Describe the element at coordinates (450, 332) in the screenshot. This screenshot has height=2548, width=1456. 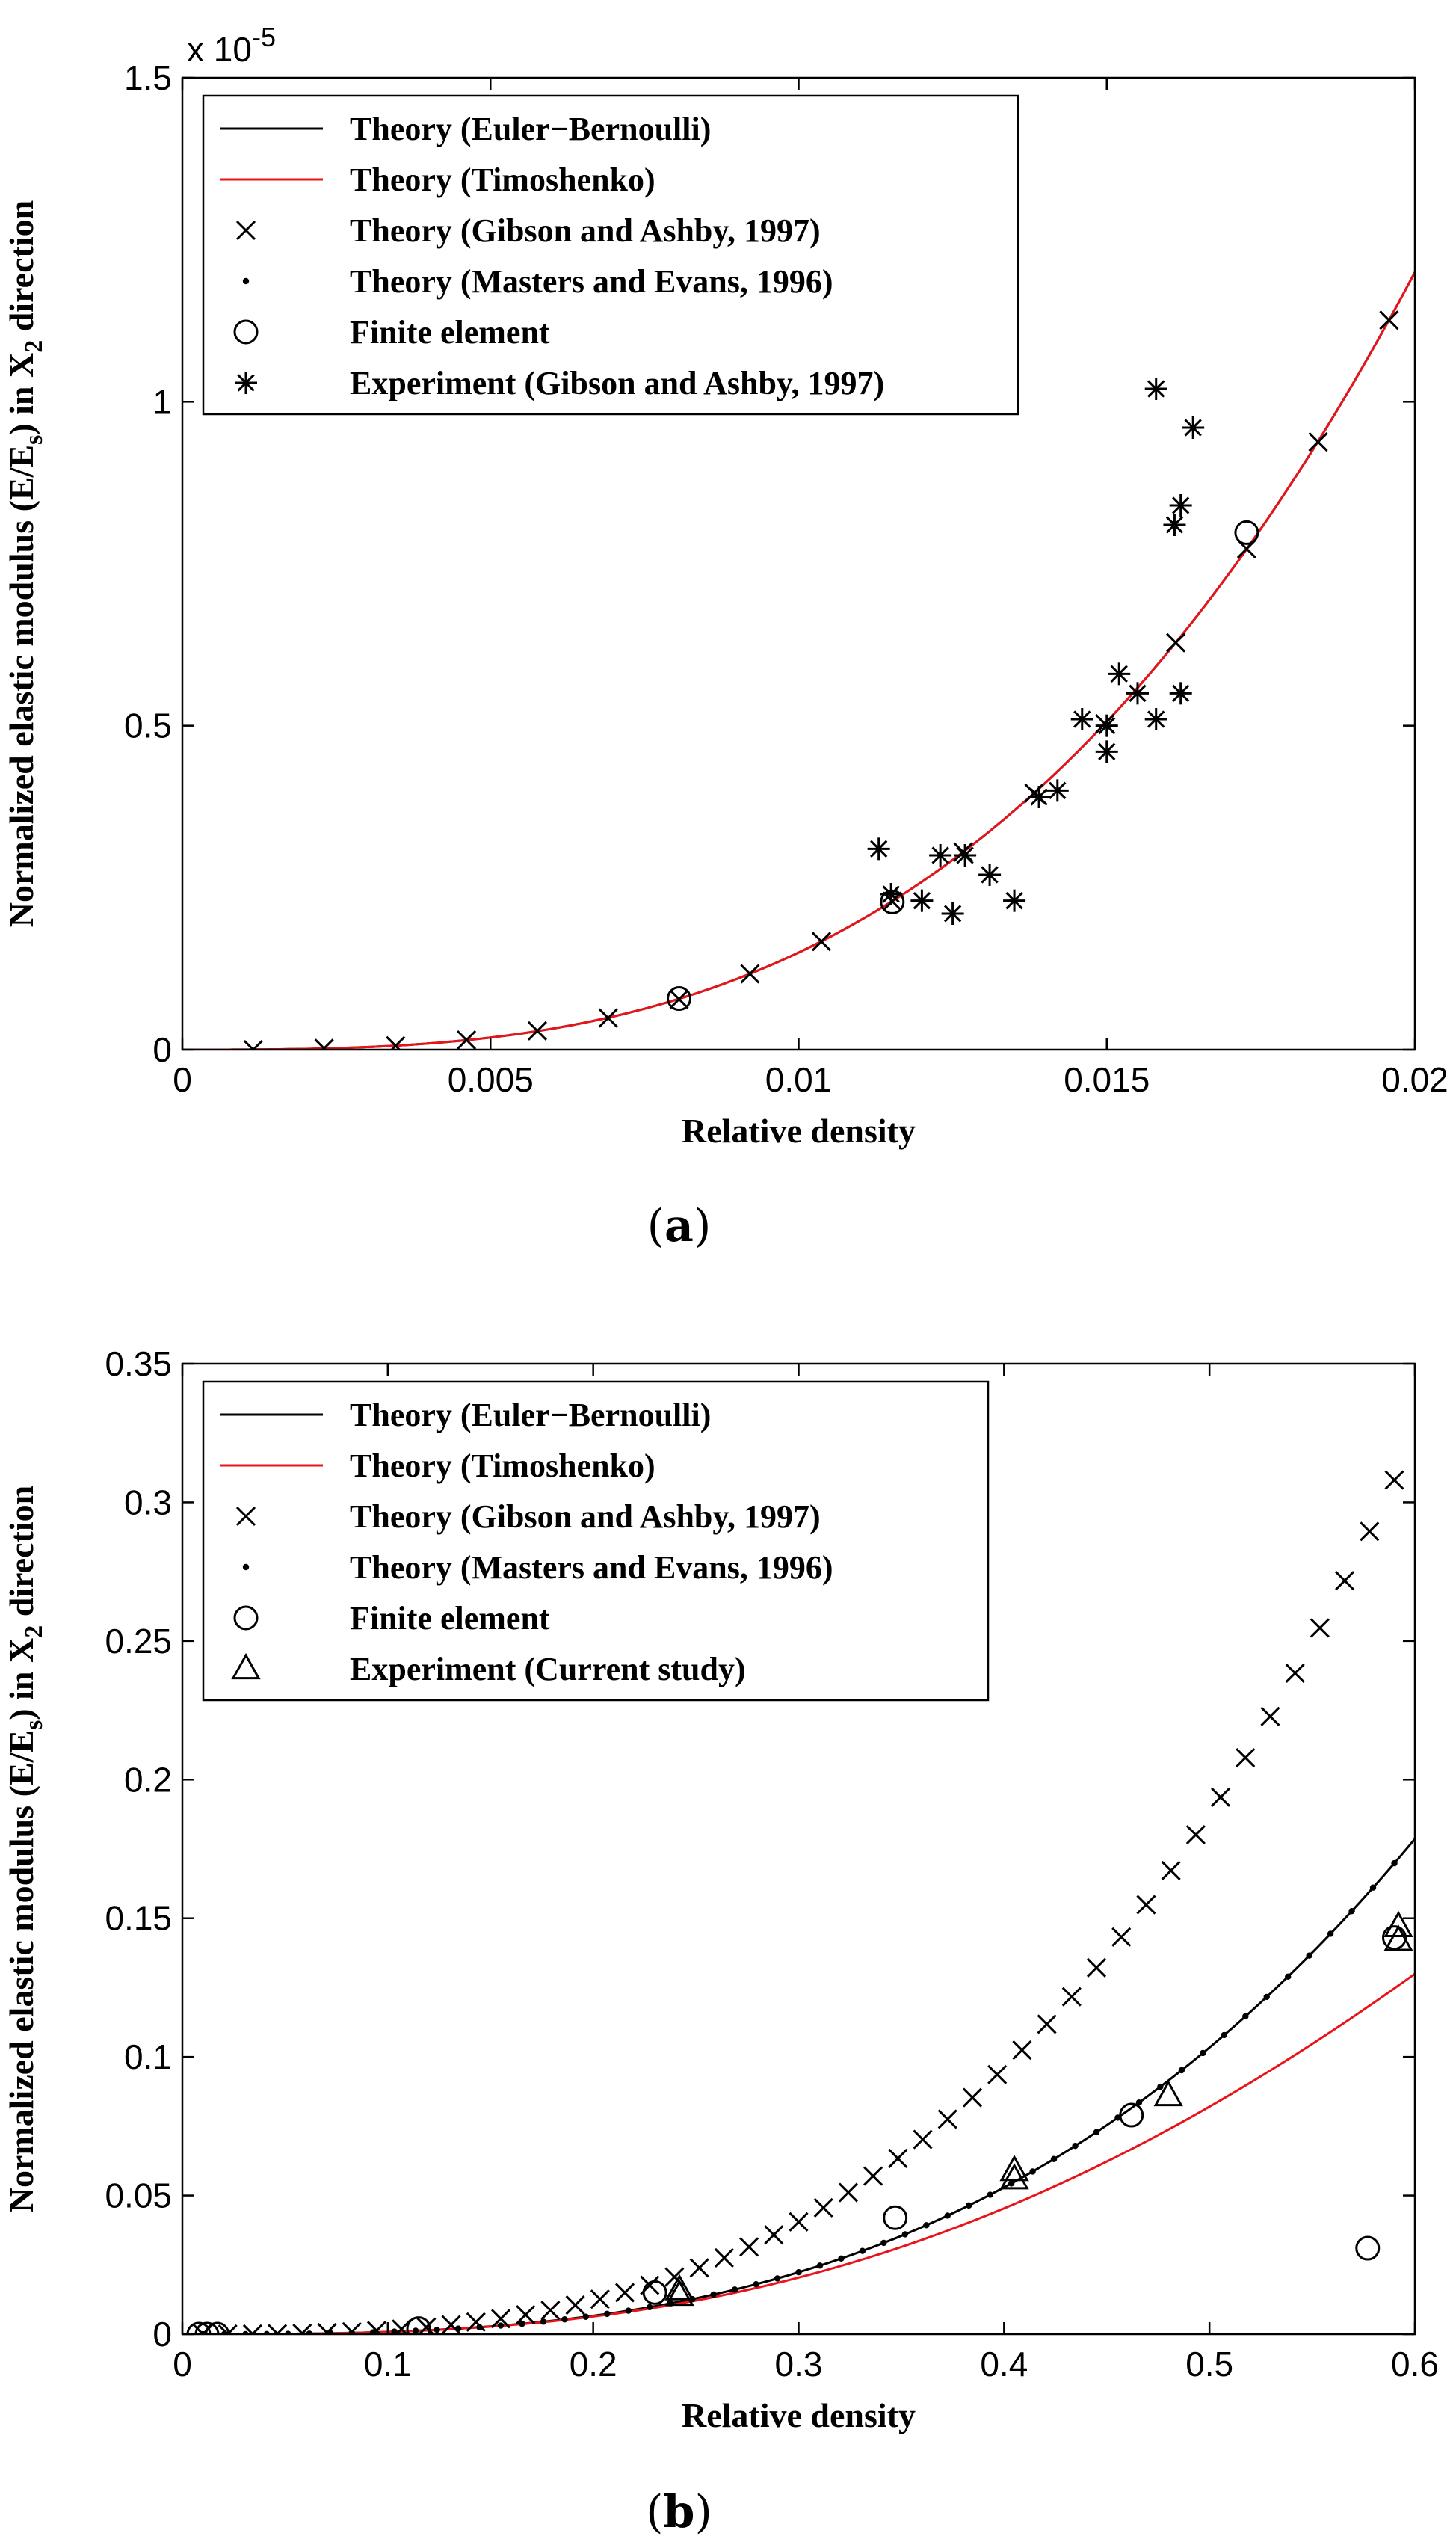
I see `legend-label: Finite element` at that location.